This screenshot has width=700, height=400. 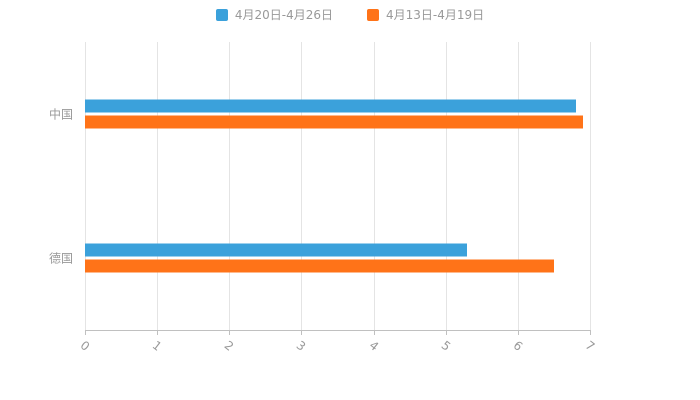 I want to click on legend-item-apr20-apr26: 4月20日-4月26日, so click(x=274, y=14).